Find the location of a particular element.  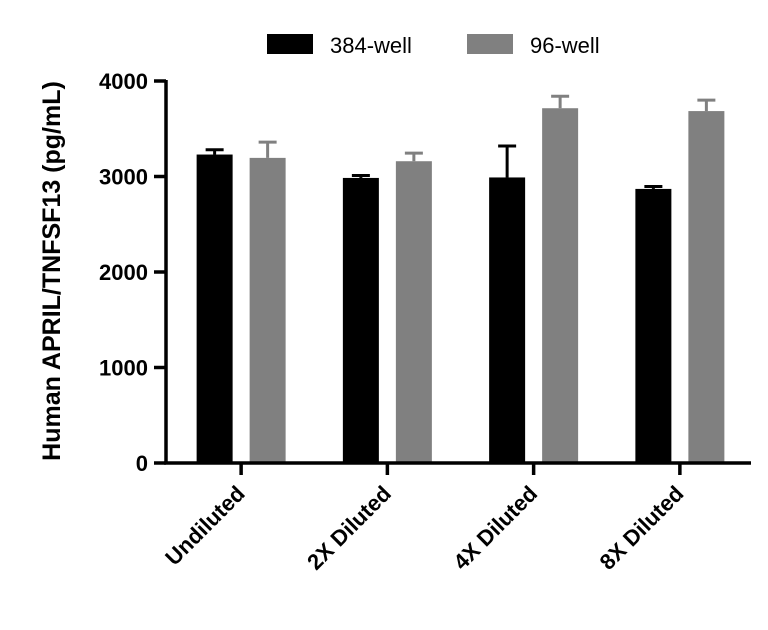

x-tick-label: 4X Diluted is located at coordinates (495, 528).